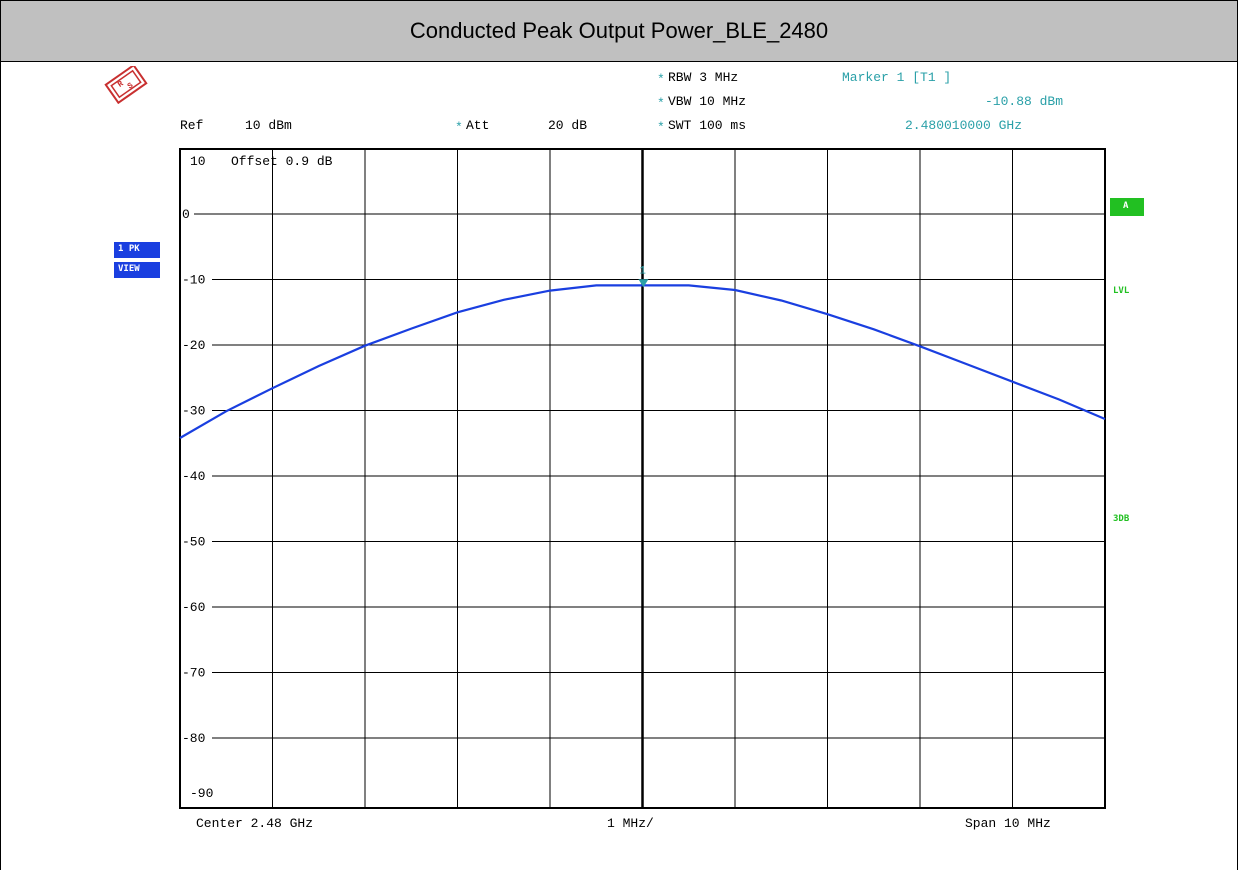 The width and height of the screenshot is (1238, 870). Describe the element at coordinates (459, 127) in the screenshot. I see `att-star-icon: *` at that location.